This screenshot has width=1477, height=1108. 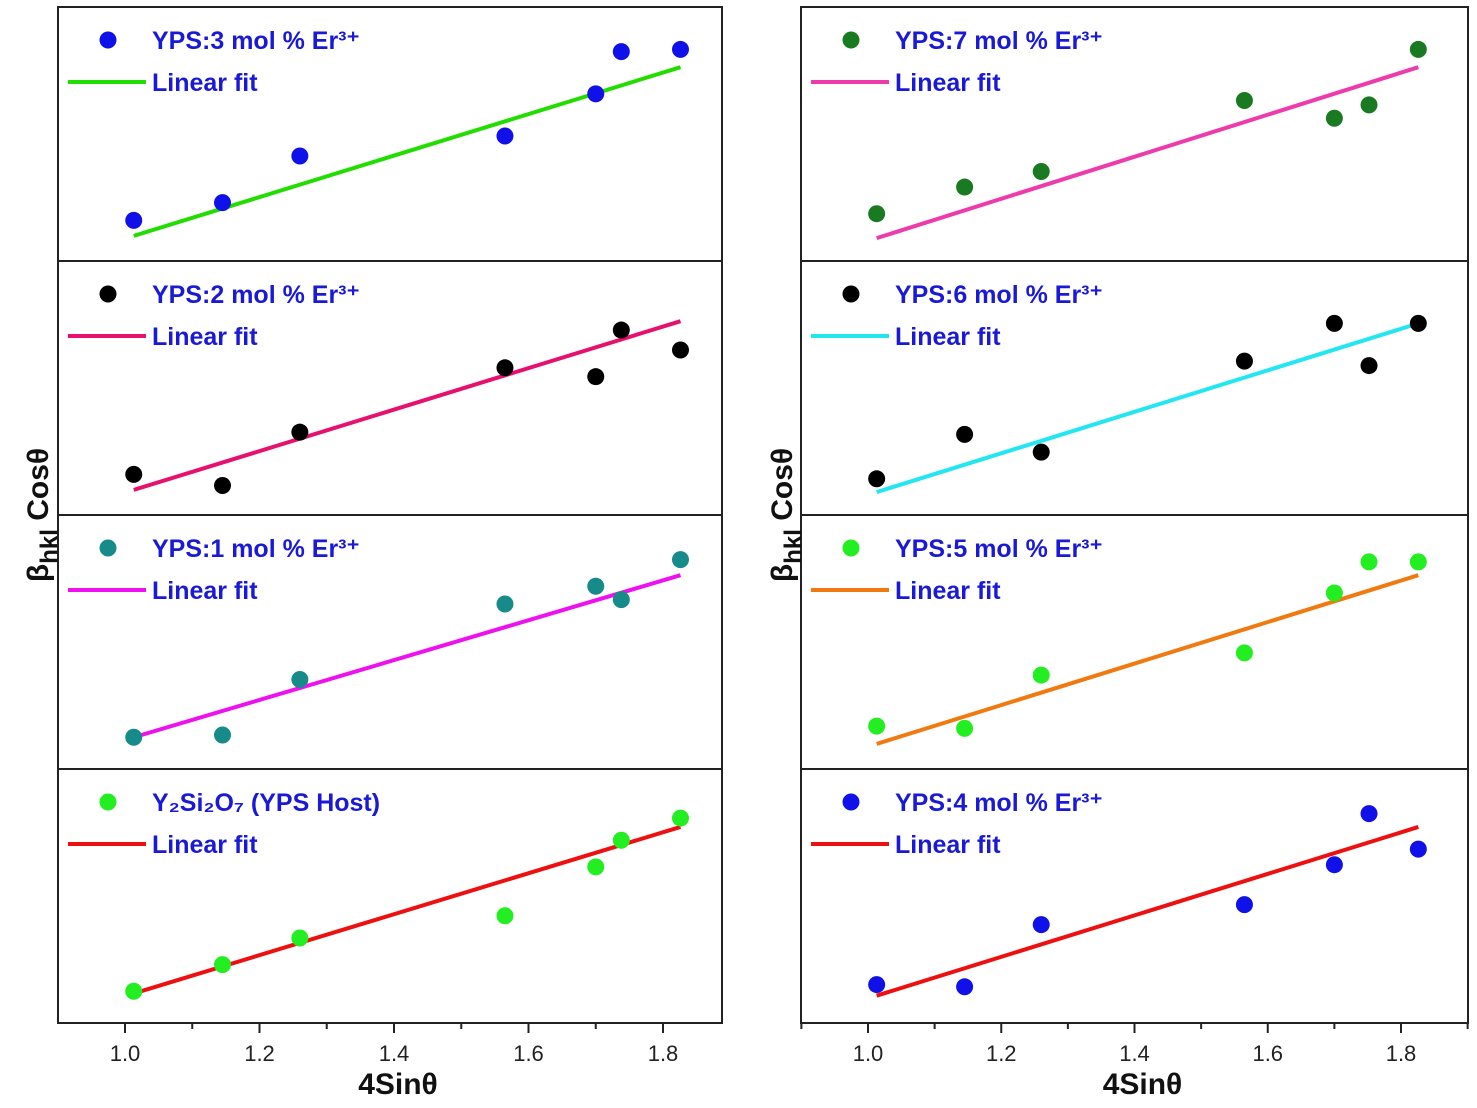 What do you see at coordinates (256, 41) in the screenshot?
I see `legend-label: YPS:3 mol % Er³⁺` at bounding box center [256, 41].